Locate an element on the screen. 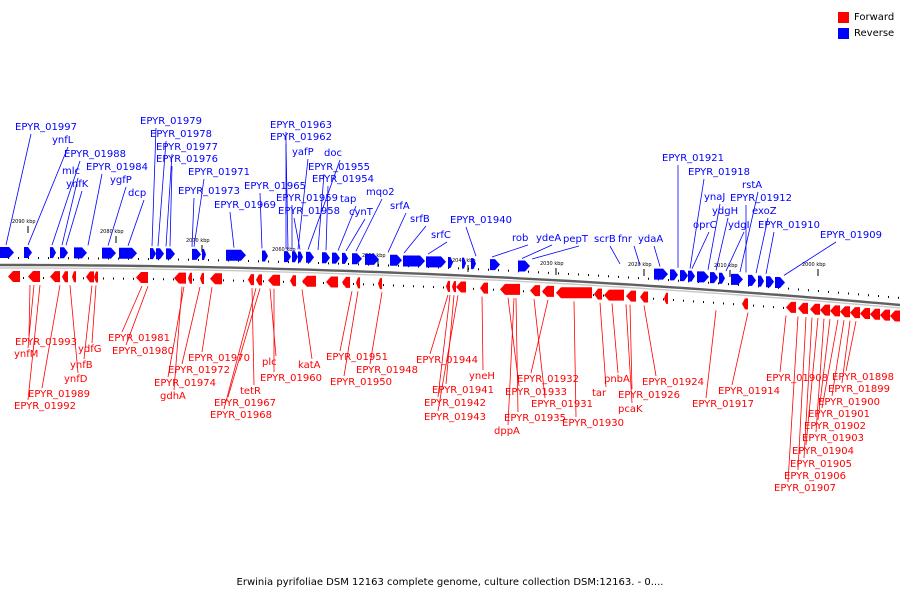  forward-gene-label: EPYR_01967 is located at coordinates (245, 403).